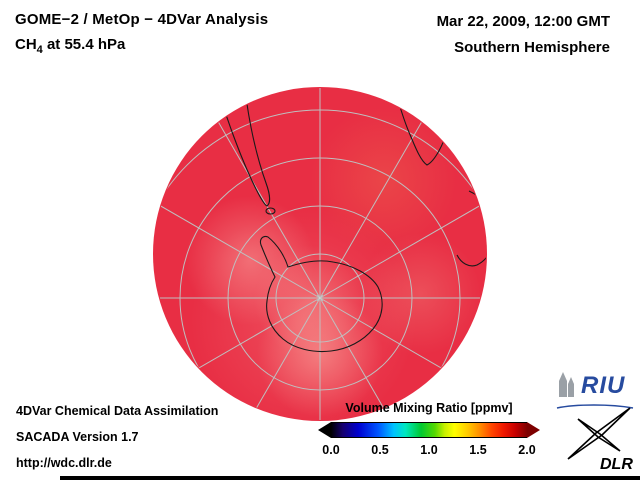 Image resolution: width=640 pixels, height=480 pixels. I want to click on pressure-level-label: at 55.4 hPa, so click(84, 44).